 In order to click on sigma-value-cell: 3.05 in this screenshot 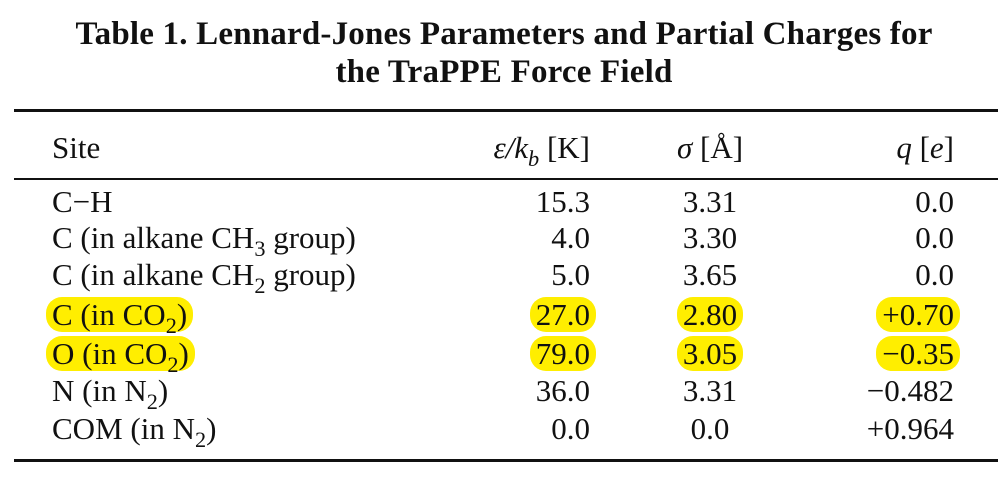, I will do `click(710, 354)`.